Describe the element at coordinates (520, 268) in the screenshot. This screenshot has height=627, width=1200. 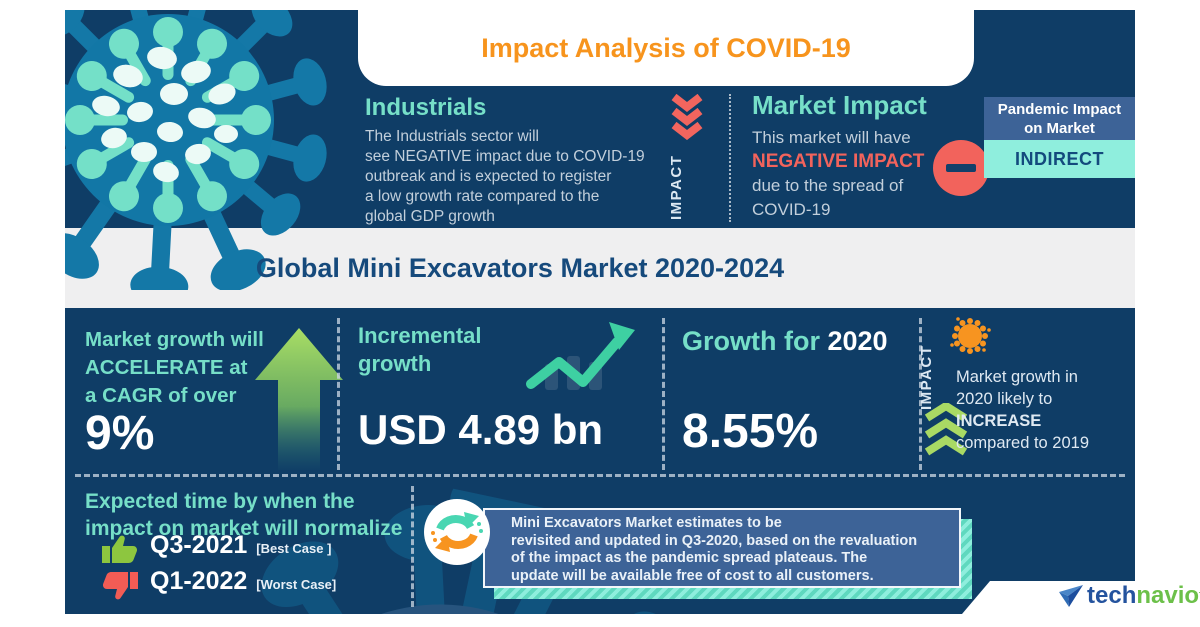
I see `report-title: Global Mini Excavators Market 2020-2024` at that location.